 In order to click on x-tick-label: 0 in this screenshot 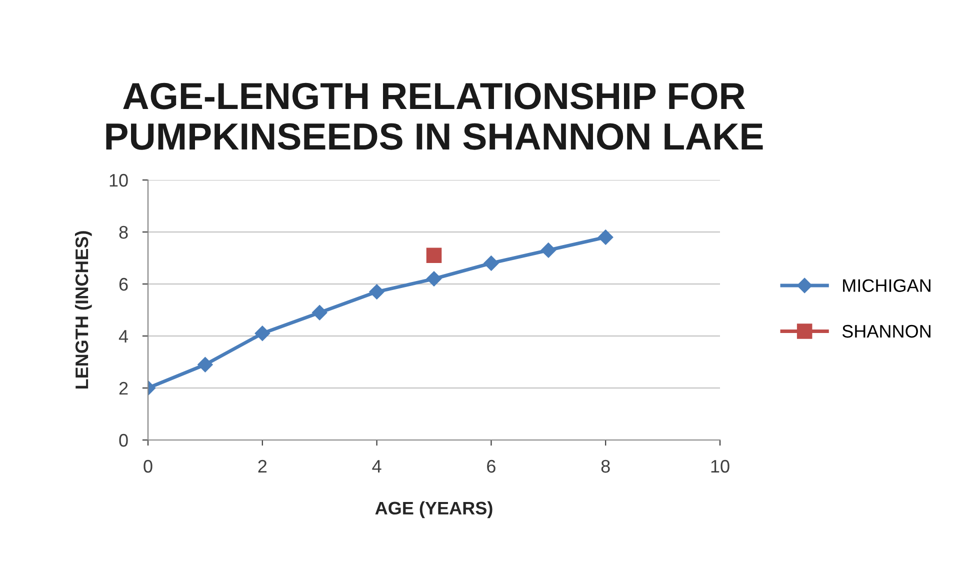, I will do `click(148, 466)`.